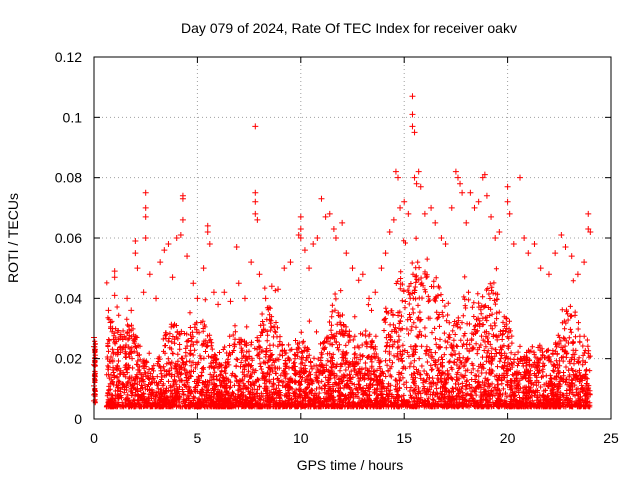 The image size is (640, 480). I want to click on x-tick-label: 25, so click(611, 438).